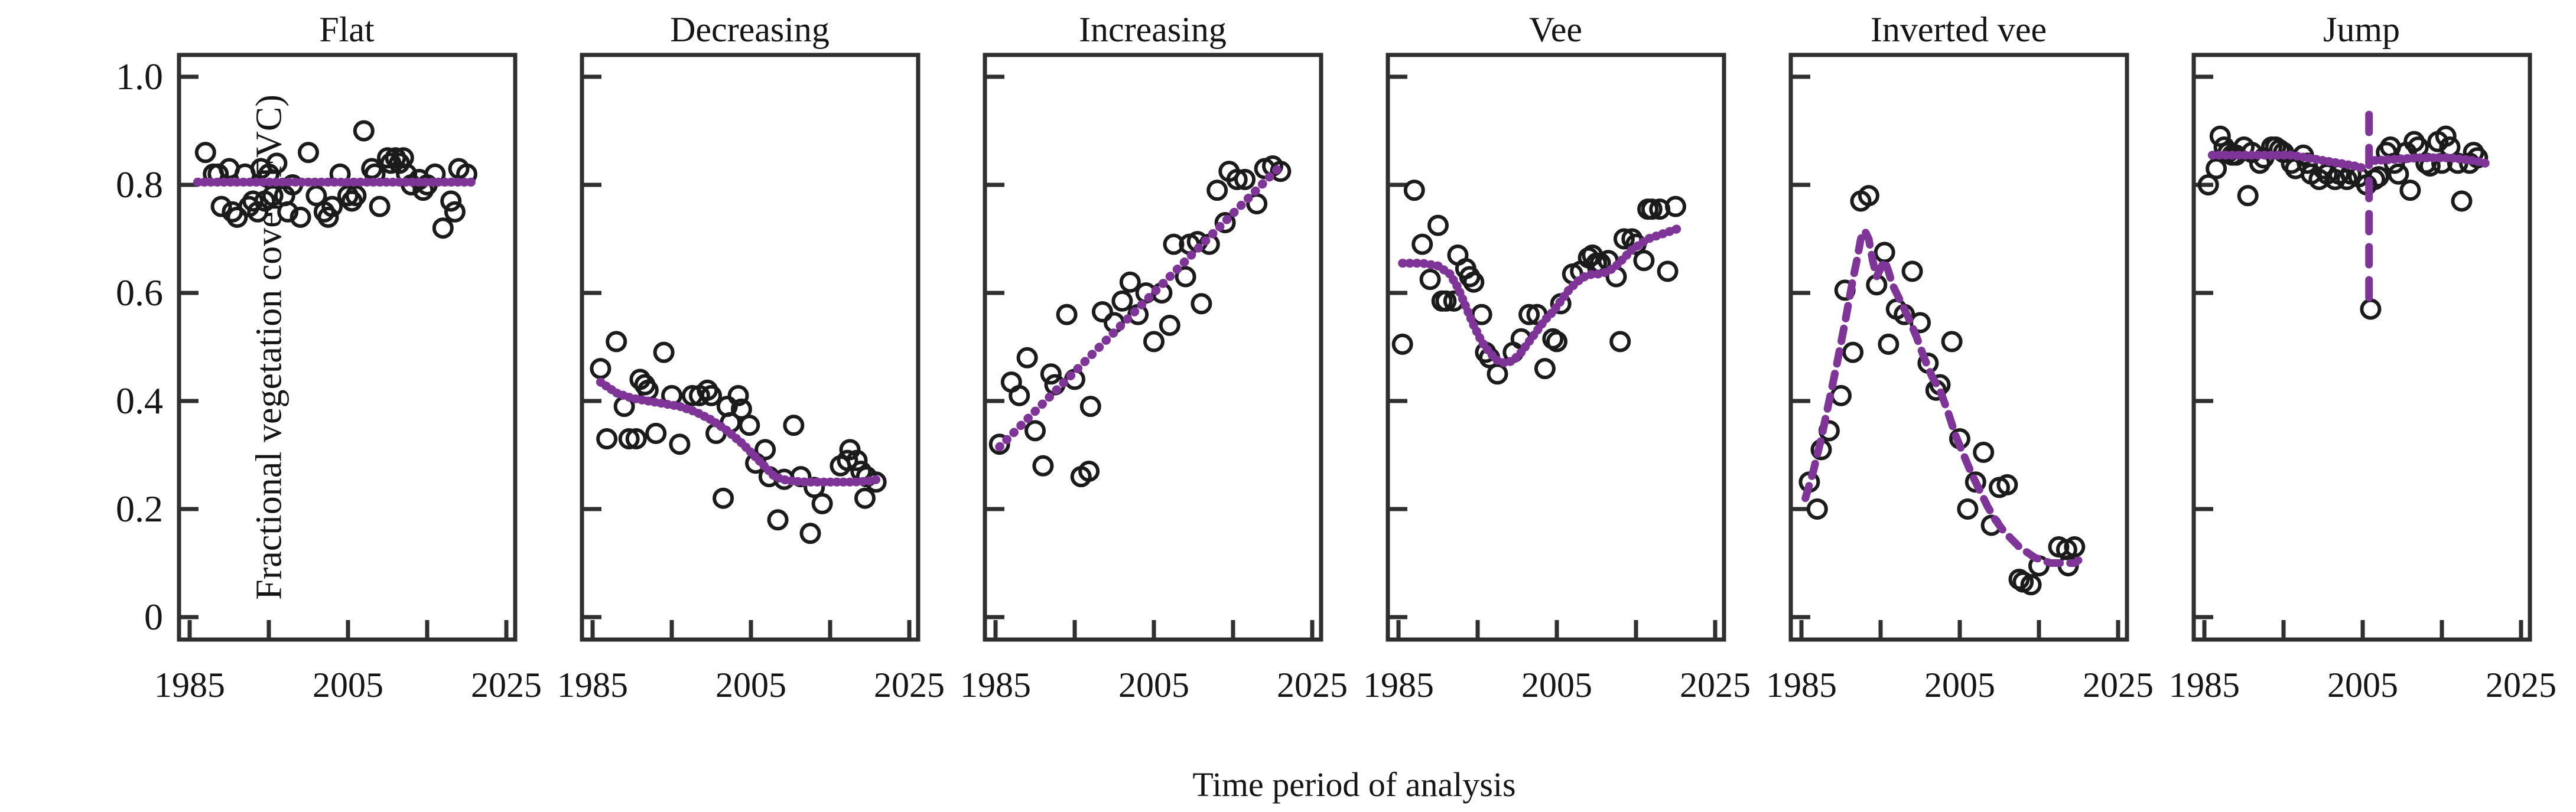  What do you see at coordinates (154, 617) in the screenshot?
I see `y-tick-label: 0` at bounding box center [154, 617].